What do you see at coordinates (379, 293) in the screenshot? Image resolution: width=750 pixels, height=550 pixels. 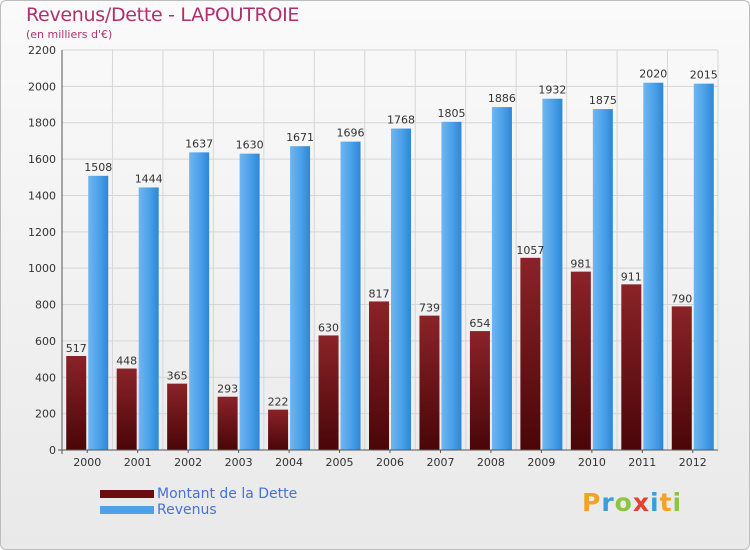 I see `debt-value-label: 817` at bounding box center [379, 293].